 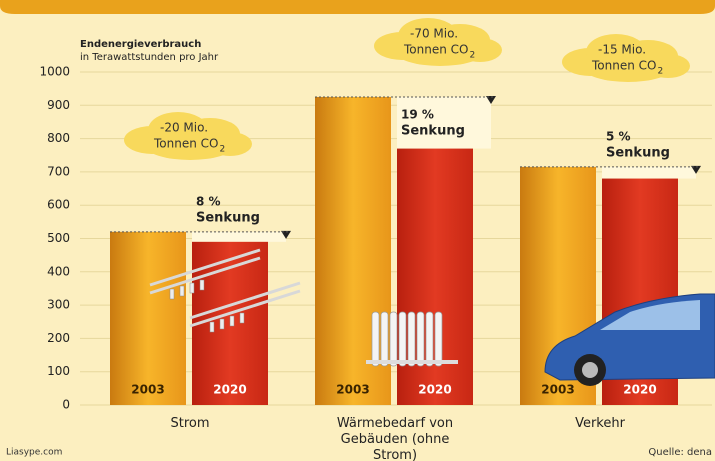 What do you see at coordinates (58, 271) in the screenshot?
I see `y-tick-label: 400` at bounding box center [58, 271].